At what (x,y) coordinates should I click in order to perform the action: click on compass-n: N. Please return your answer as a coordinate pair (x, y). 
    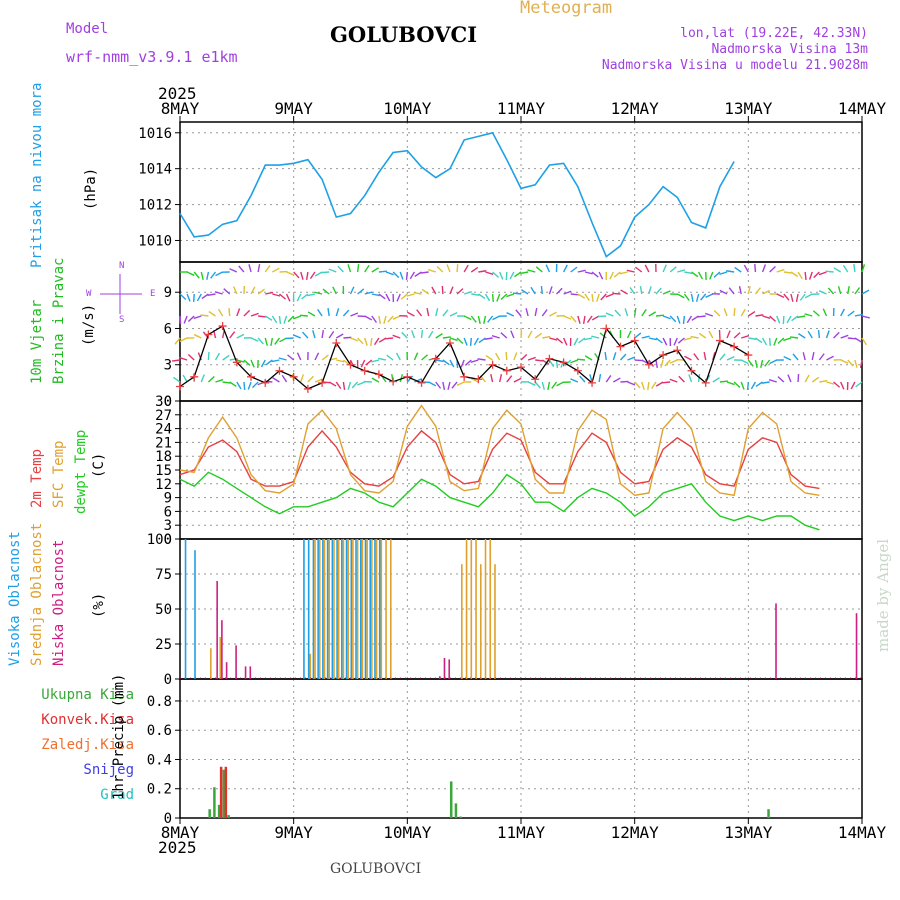
    Looking at the image, I should click on (122, 266).